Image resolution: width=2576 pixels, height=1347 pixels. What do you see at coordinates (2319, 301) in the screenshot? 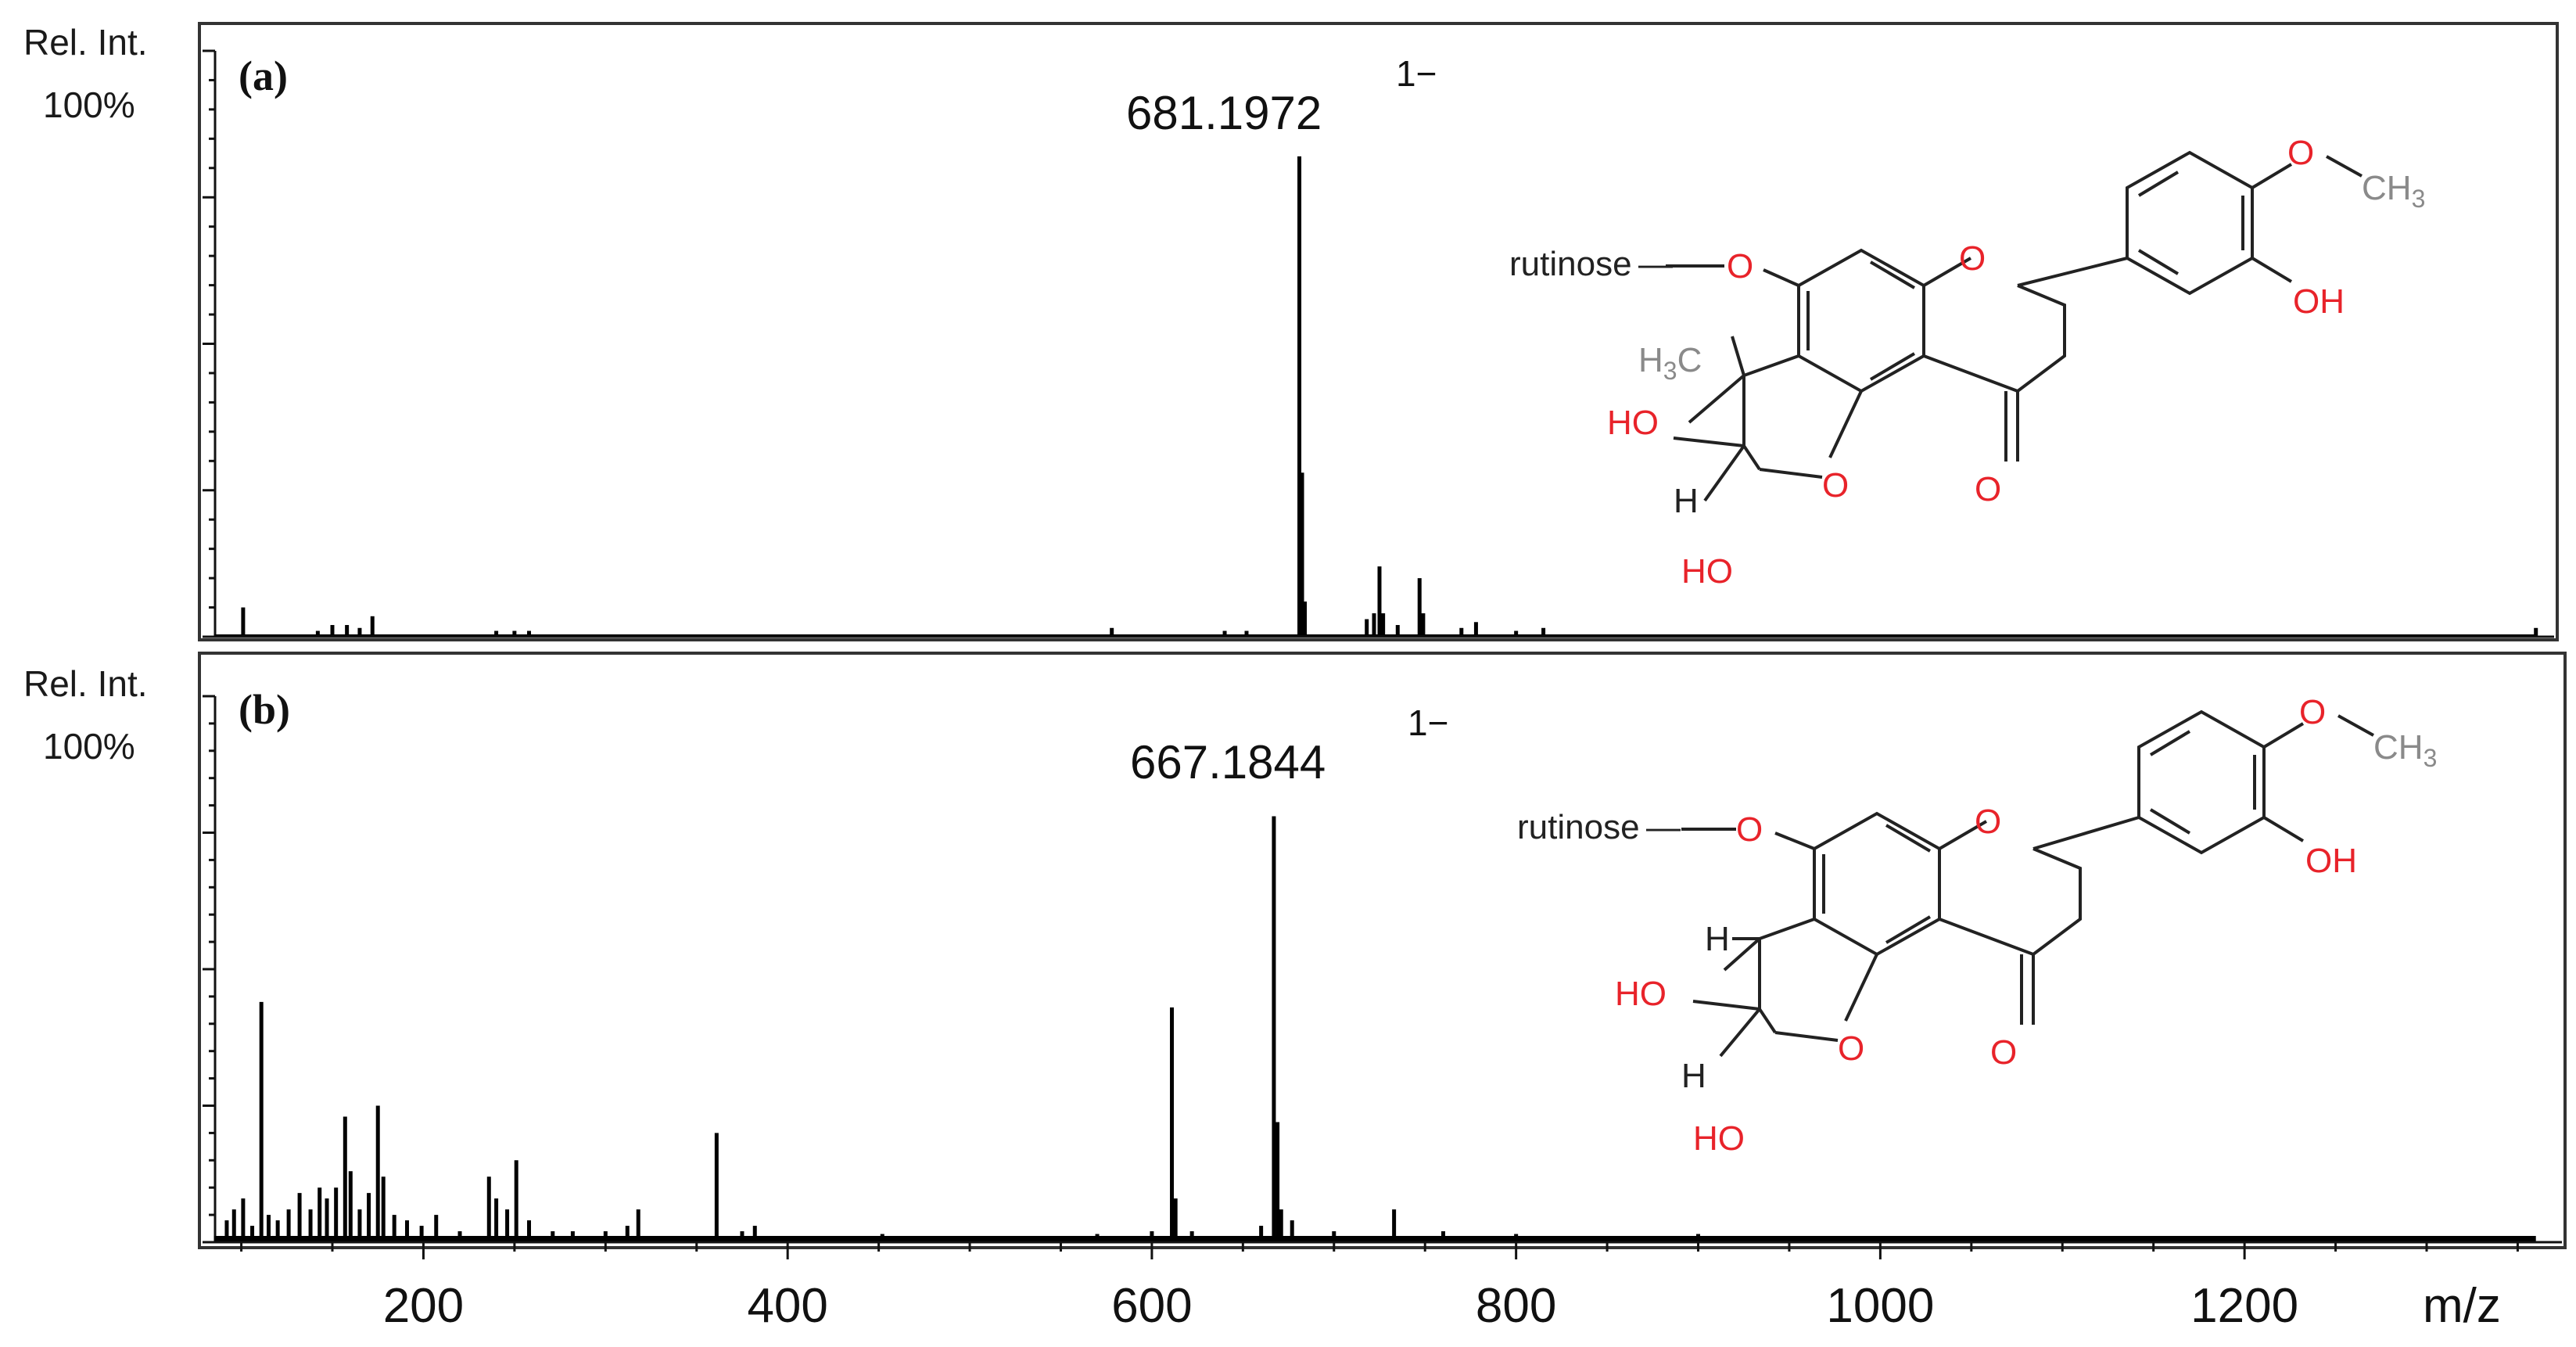
I see `panel-a-atom-oh: OH` at bounding box center [2319, 301].